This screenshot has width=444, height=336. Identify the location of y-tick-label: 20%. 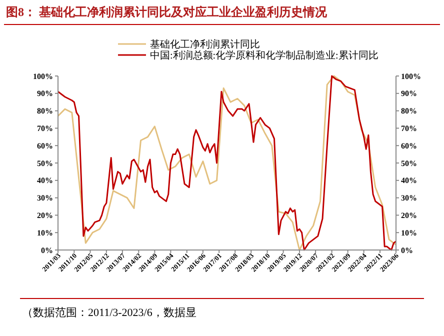
(45, 215).